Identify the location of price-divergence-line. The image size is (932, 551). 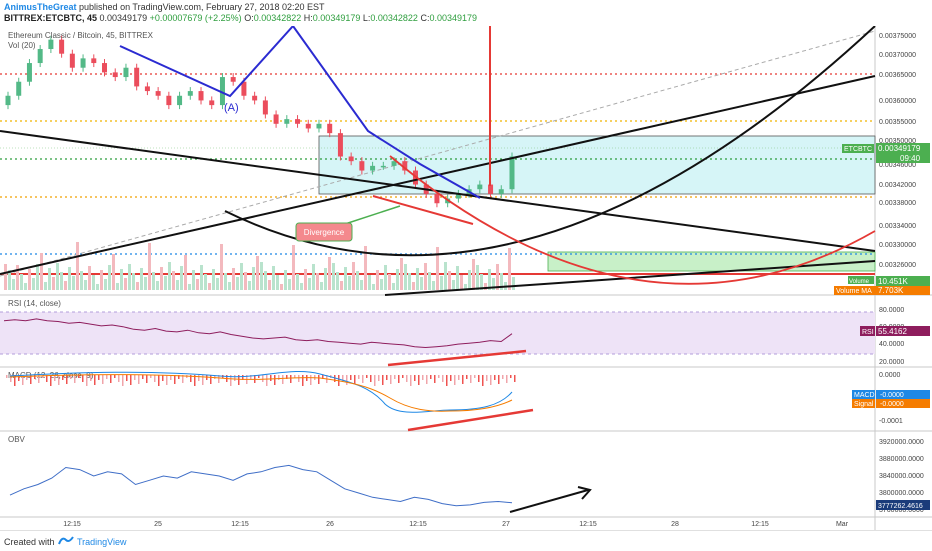
(423, 210).